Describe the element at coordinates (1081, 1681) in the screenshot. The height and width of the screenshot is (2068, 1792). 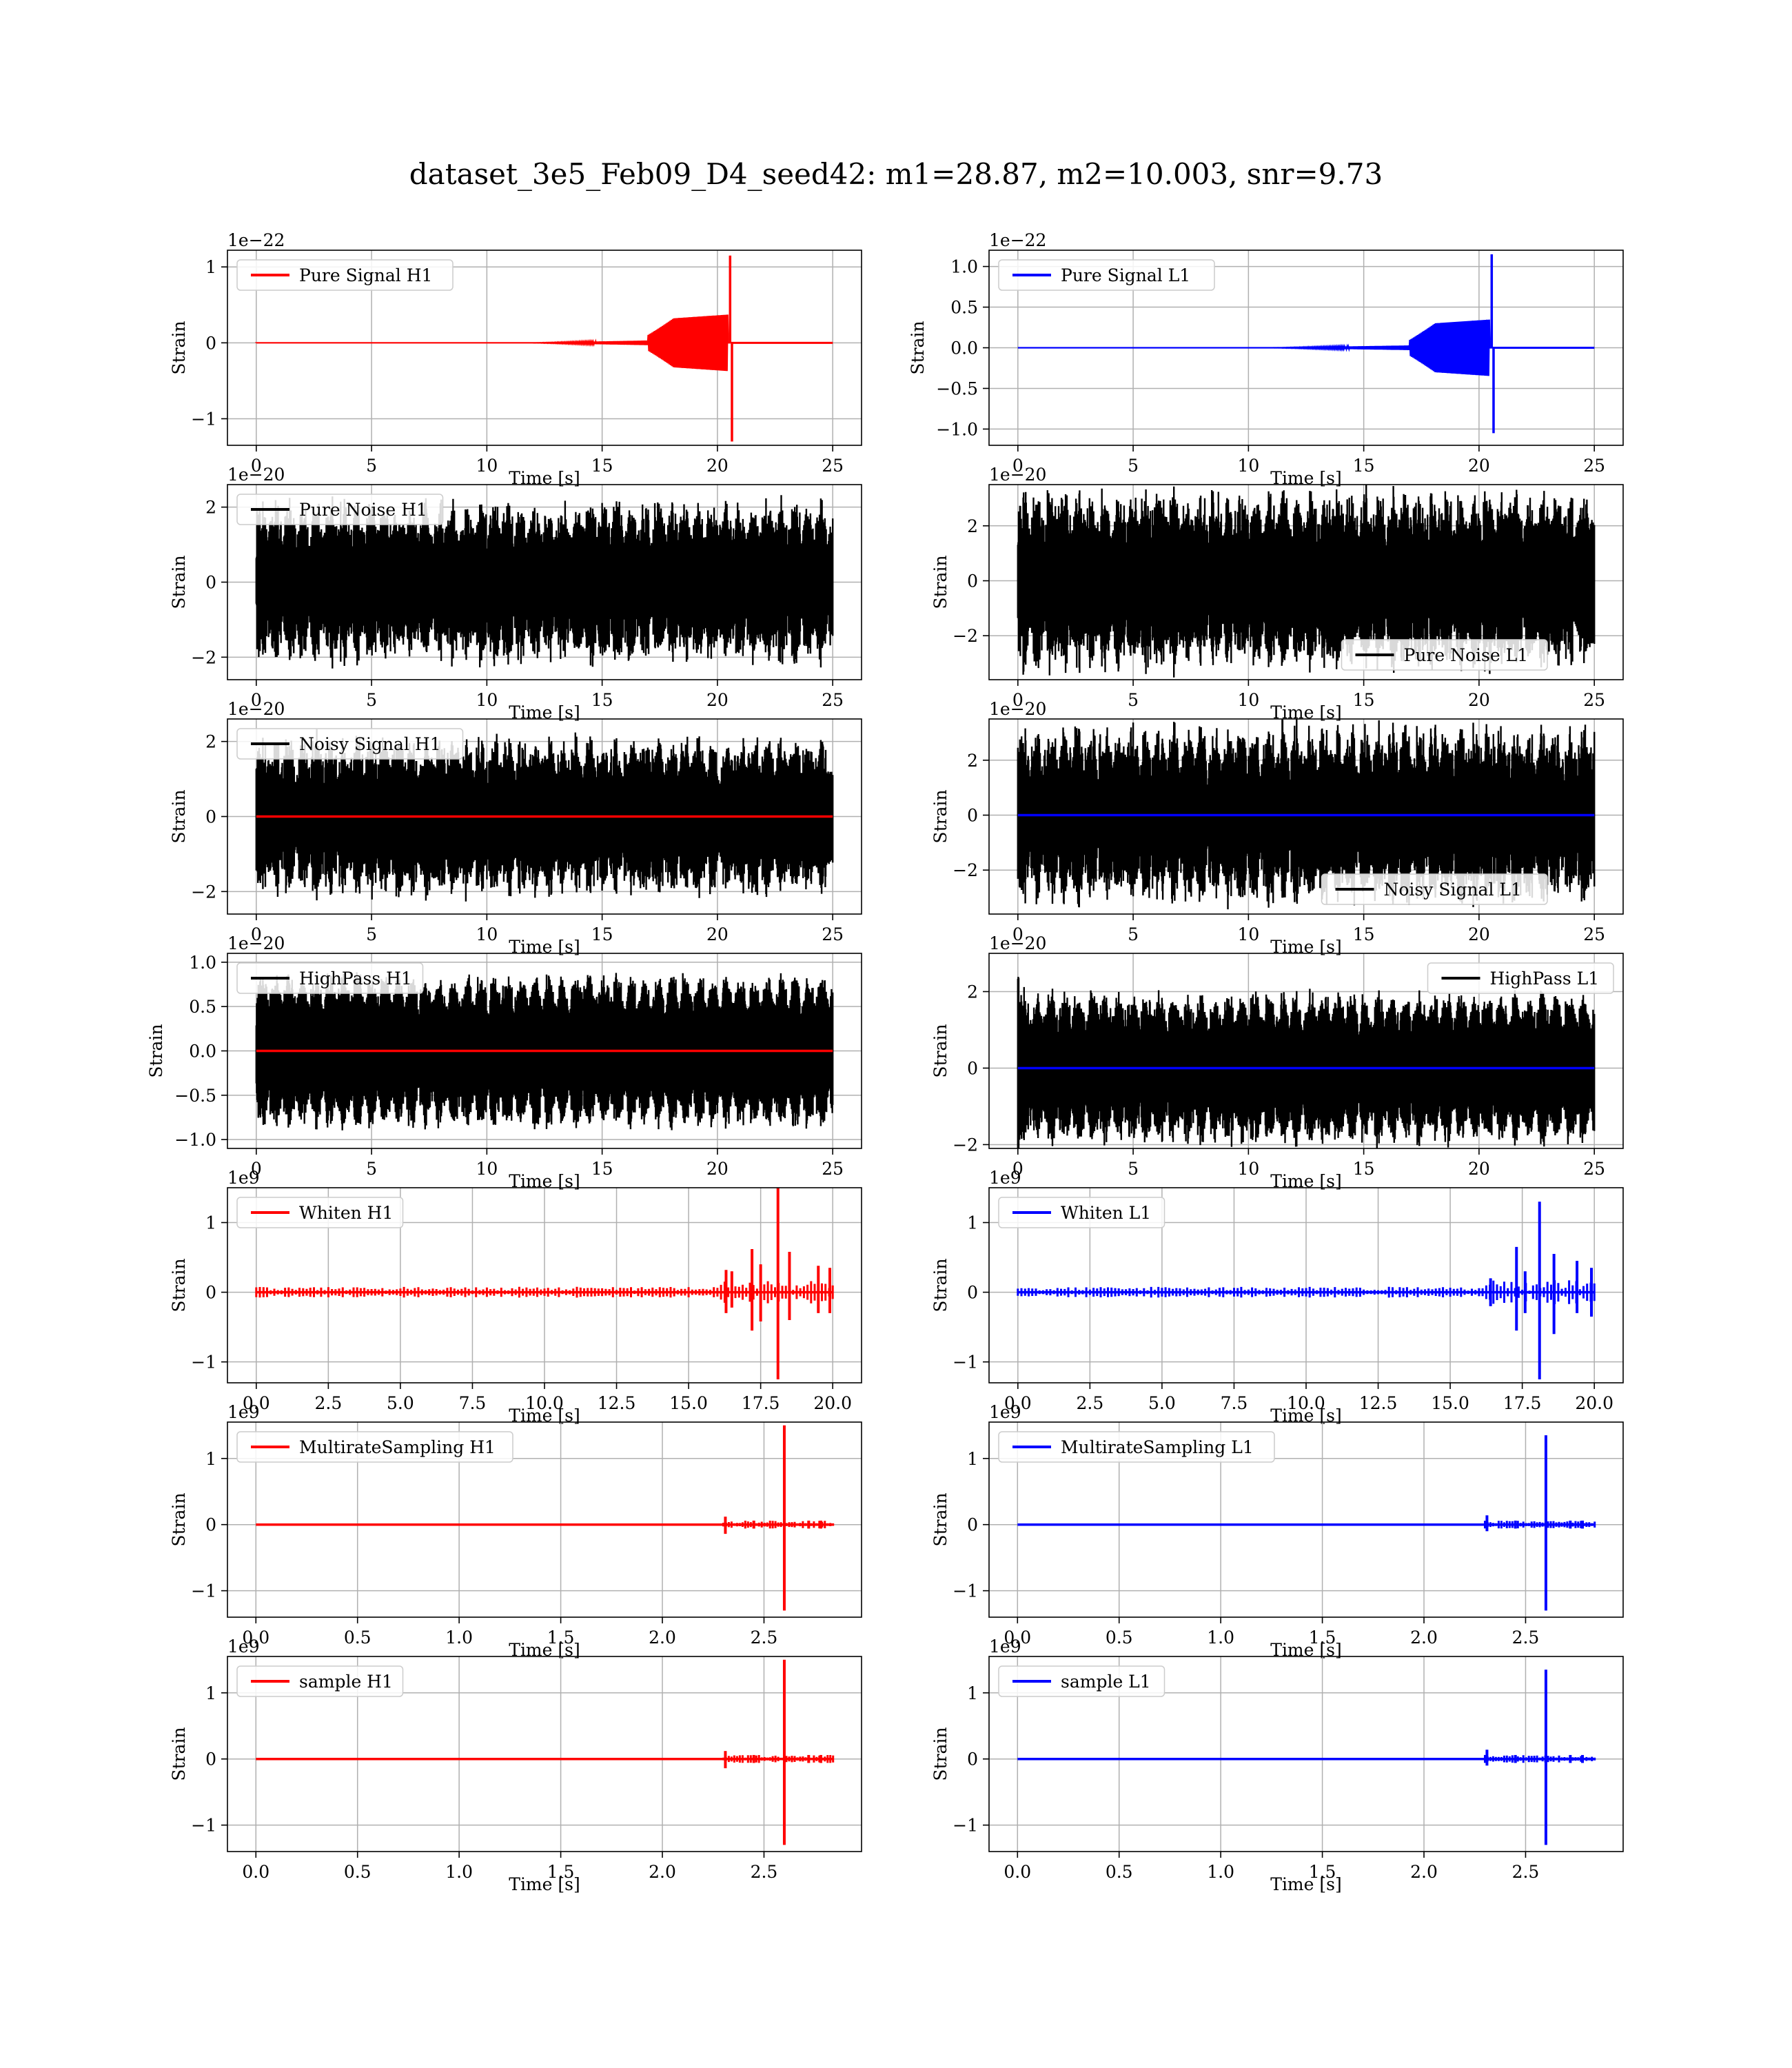
I see `legend: sample L1` at that location.